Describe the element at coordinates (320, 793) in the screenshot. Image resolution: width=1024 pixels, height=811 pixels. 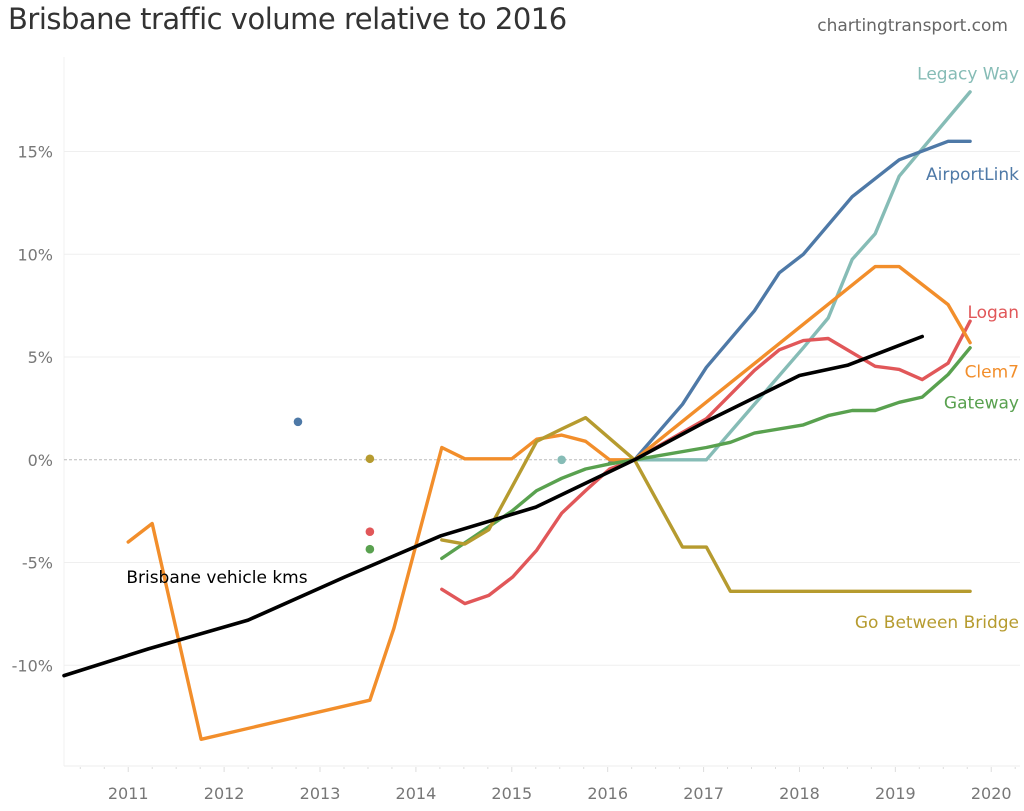
I see `x-tick-label: 2013` at that location.